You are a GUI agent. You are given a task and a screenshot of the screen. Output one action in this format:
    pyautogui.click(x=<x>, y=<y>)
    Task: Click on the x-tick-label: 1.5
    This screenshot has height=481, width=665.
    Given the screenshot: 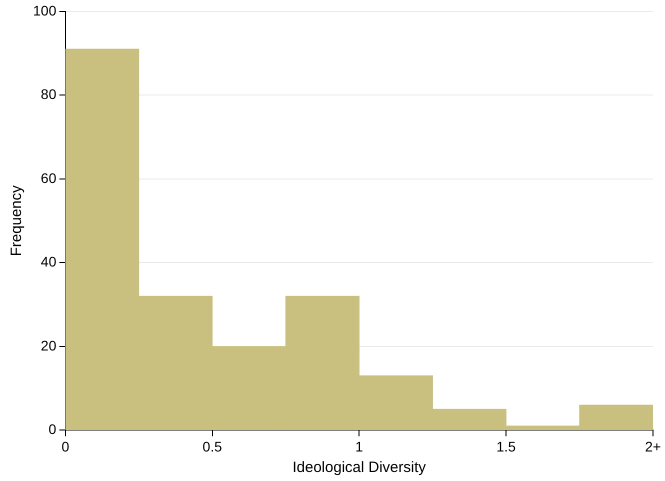 What is the action you would take?
    pyautogui.click(x=506, y=446)
    